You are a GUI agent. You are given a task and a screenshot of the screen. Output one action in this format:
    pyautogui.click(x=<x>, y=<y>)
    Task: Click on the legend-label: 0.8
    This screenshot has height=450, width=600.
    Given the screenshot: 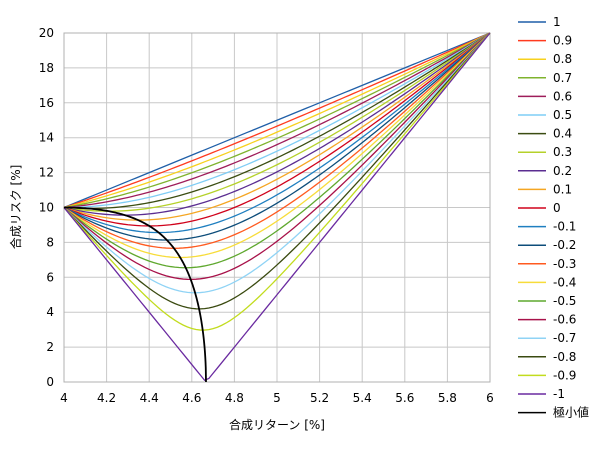 What is the action you would take?
    pyautogui.click(x=562, y=59)
    